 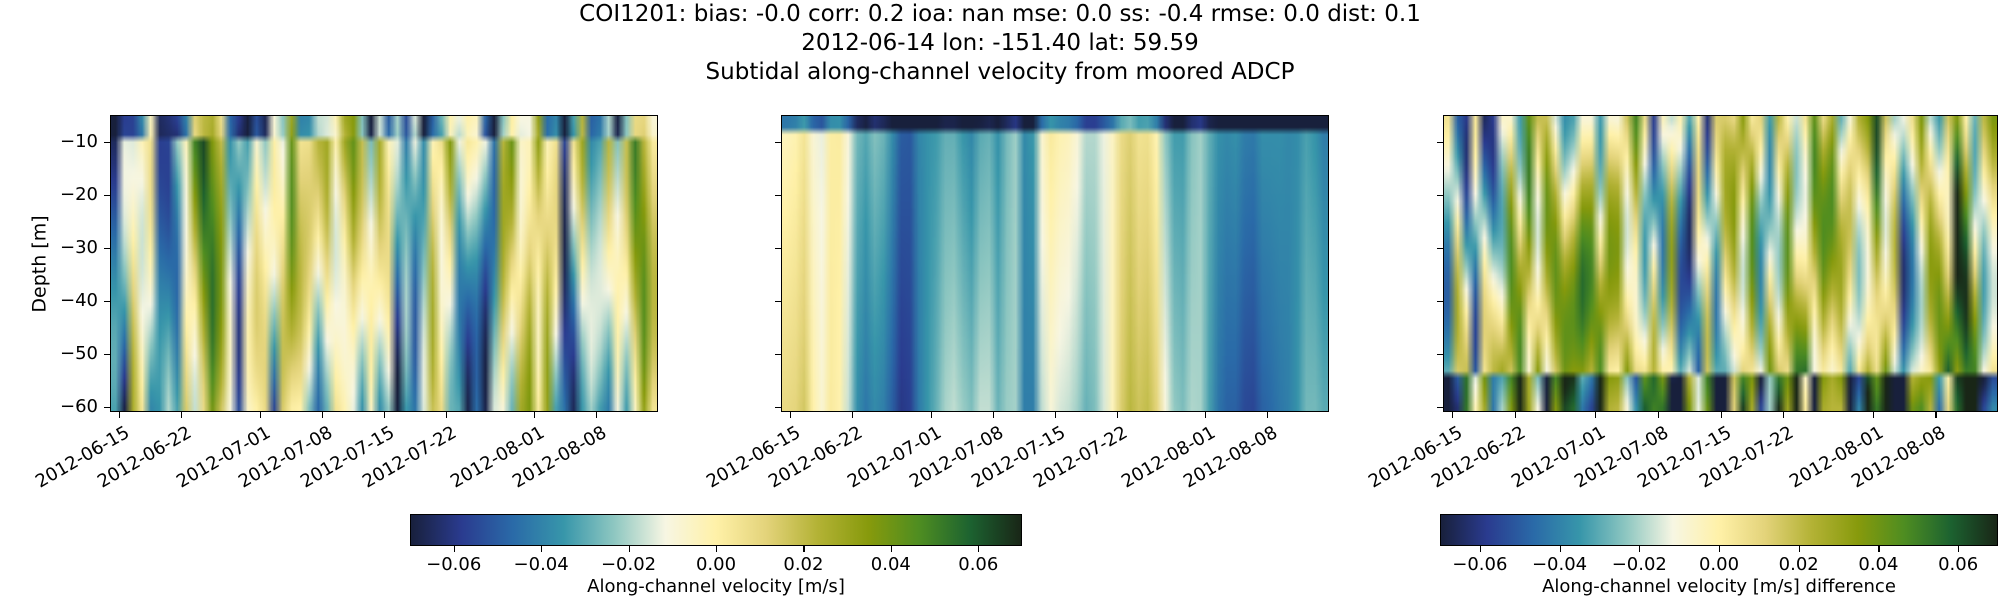 What do you see at coordinates (1719, 586) in the screenshot?
I see `colorbar-1-label: Along-channel velocity [m/s] difference` at bounding box center [1719, 586].